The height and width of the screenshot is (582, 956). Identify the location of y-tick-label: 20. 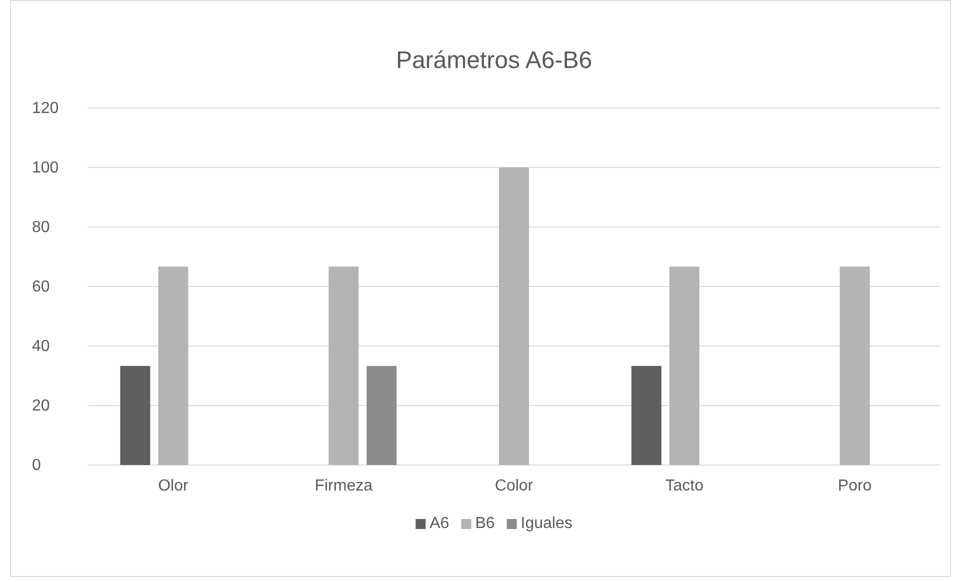
(41, 406).